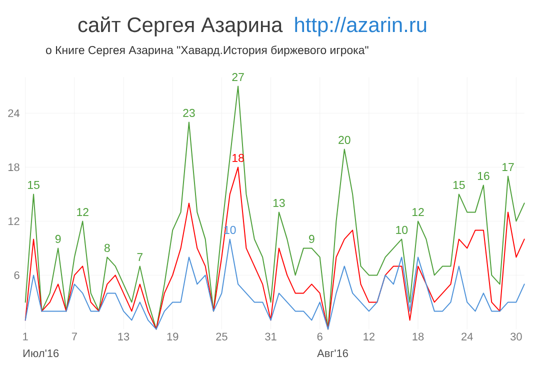  I want to click on x-tick-label: 24, so click(467, 336).